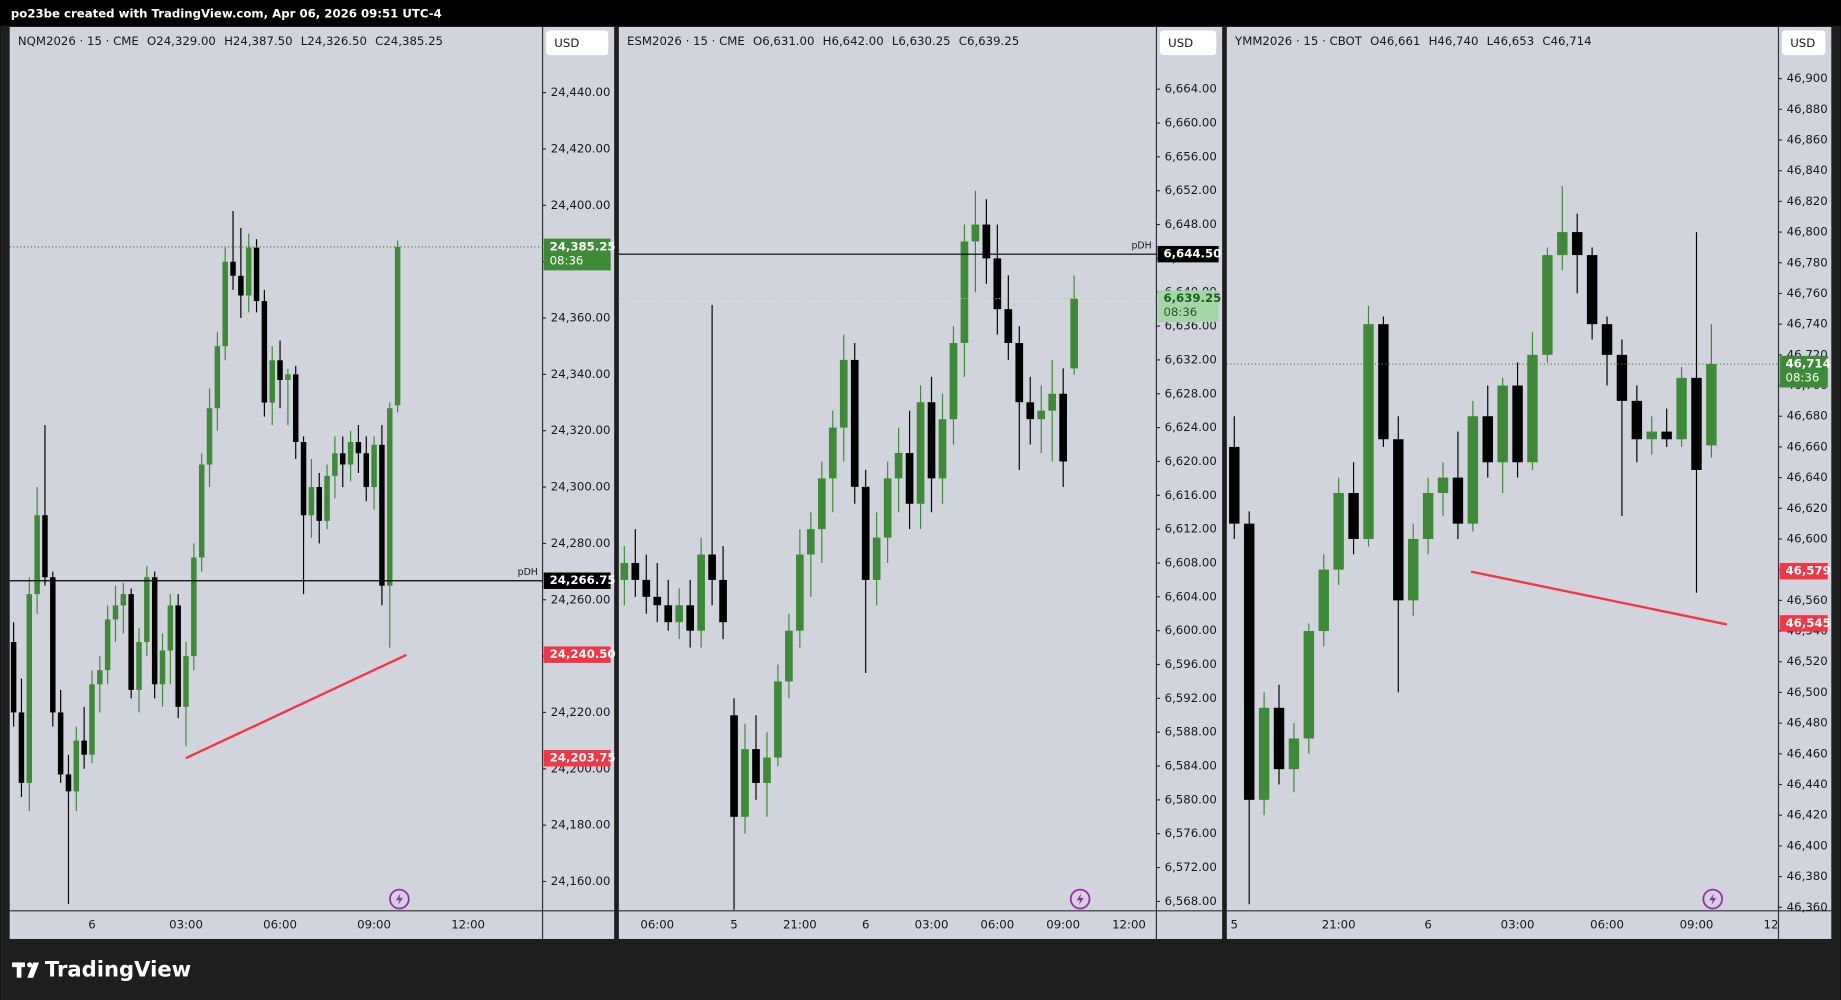  What do you see at coordinates (1807, 815) in the screenshot?
I see `y-tick-label: 46,420` at bounding box center [1807, 815].